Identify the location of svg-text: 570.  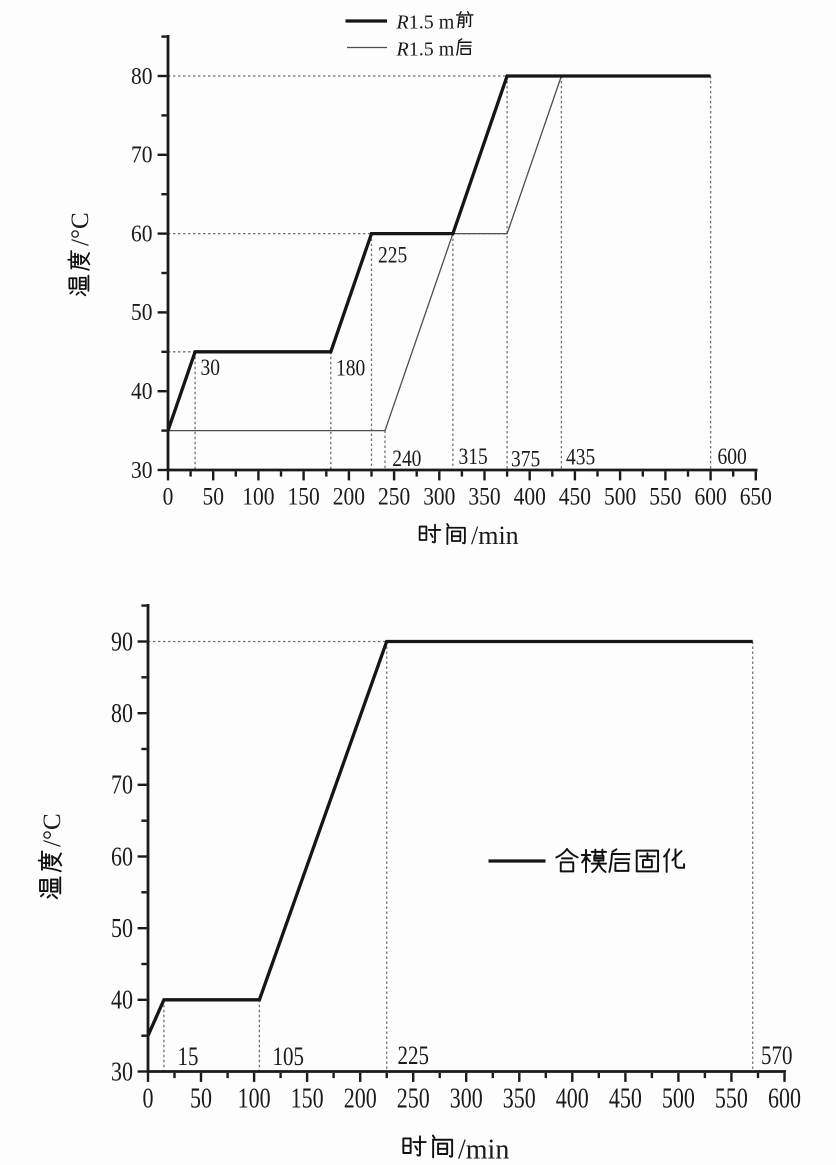
(776, 1056).